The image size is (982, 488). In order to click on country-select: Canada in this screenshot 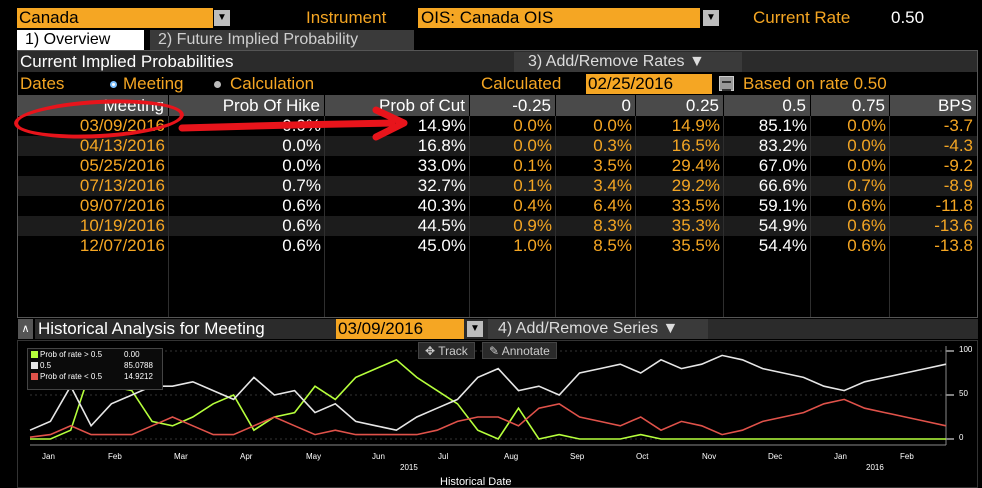, I will do `click(115, 18)`.